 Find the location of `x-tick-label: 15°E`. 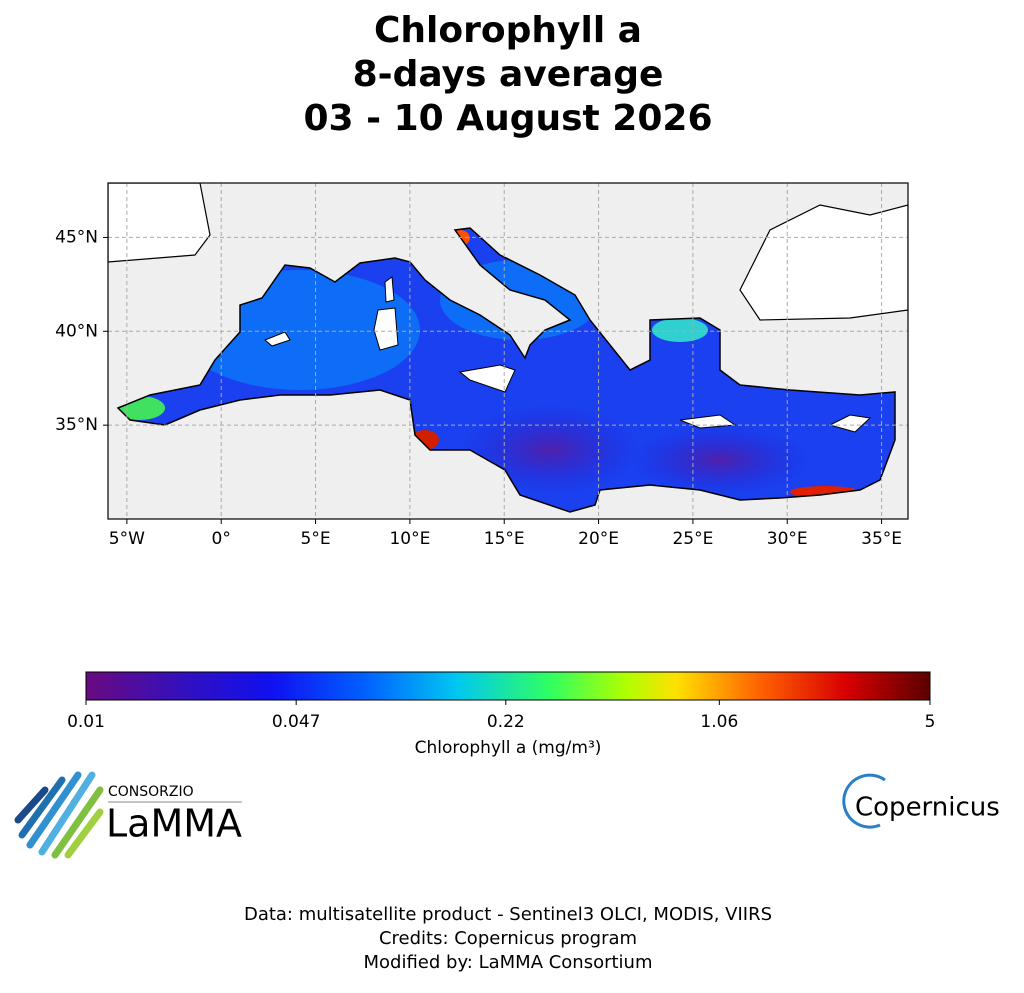

x-tick-label: 15°E is located at coordinates (504, 539).